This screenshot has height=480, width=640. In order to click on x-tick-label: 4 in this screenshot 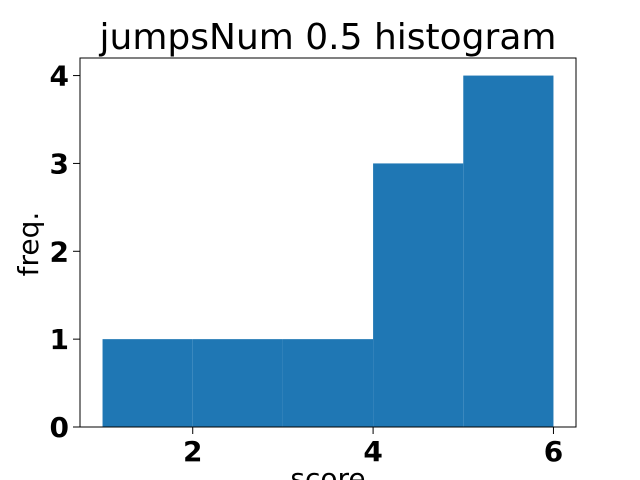, I will do `click(372, 451)`.